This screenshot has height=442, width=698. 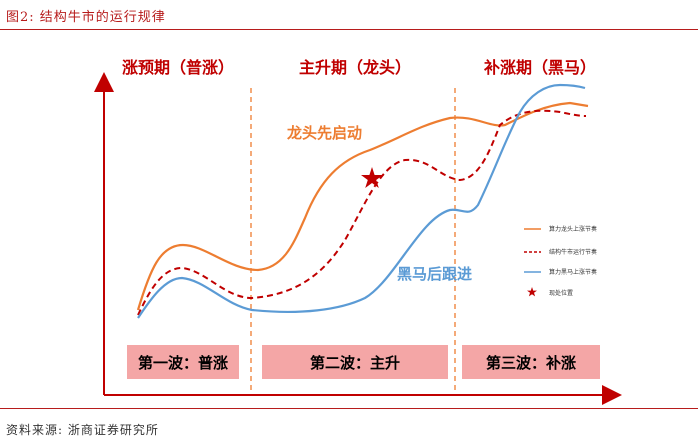 I want to click on legend-label-market: 结构牛市运行节奏, so click(x=573, y=252).